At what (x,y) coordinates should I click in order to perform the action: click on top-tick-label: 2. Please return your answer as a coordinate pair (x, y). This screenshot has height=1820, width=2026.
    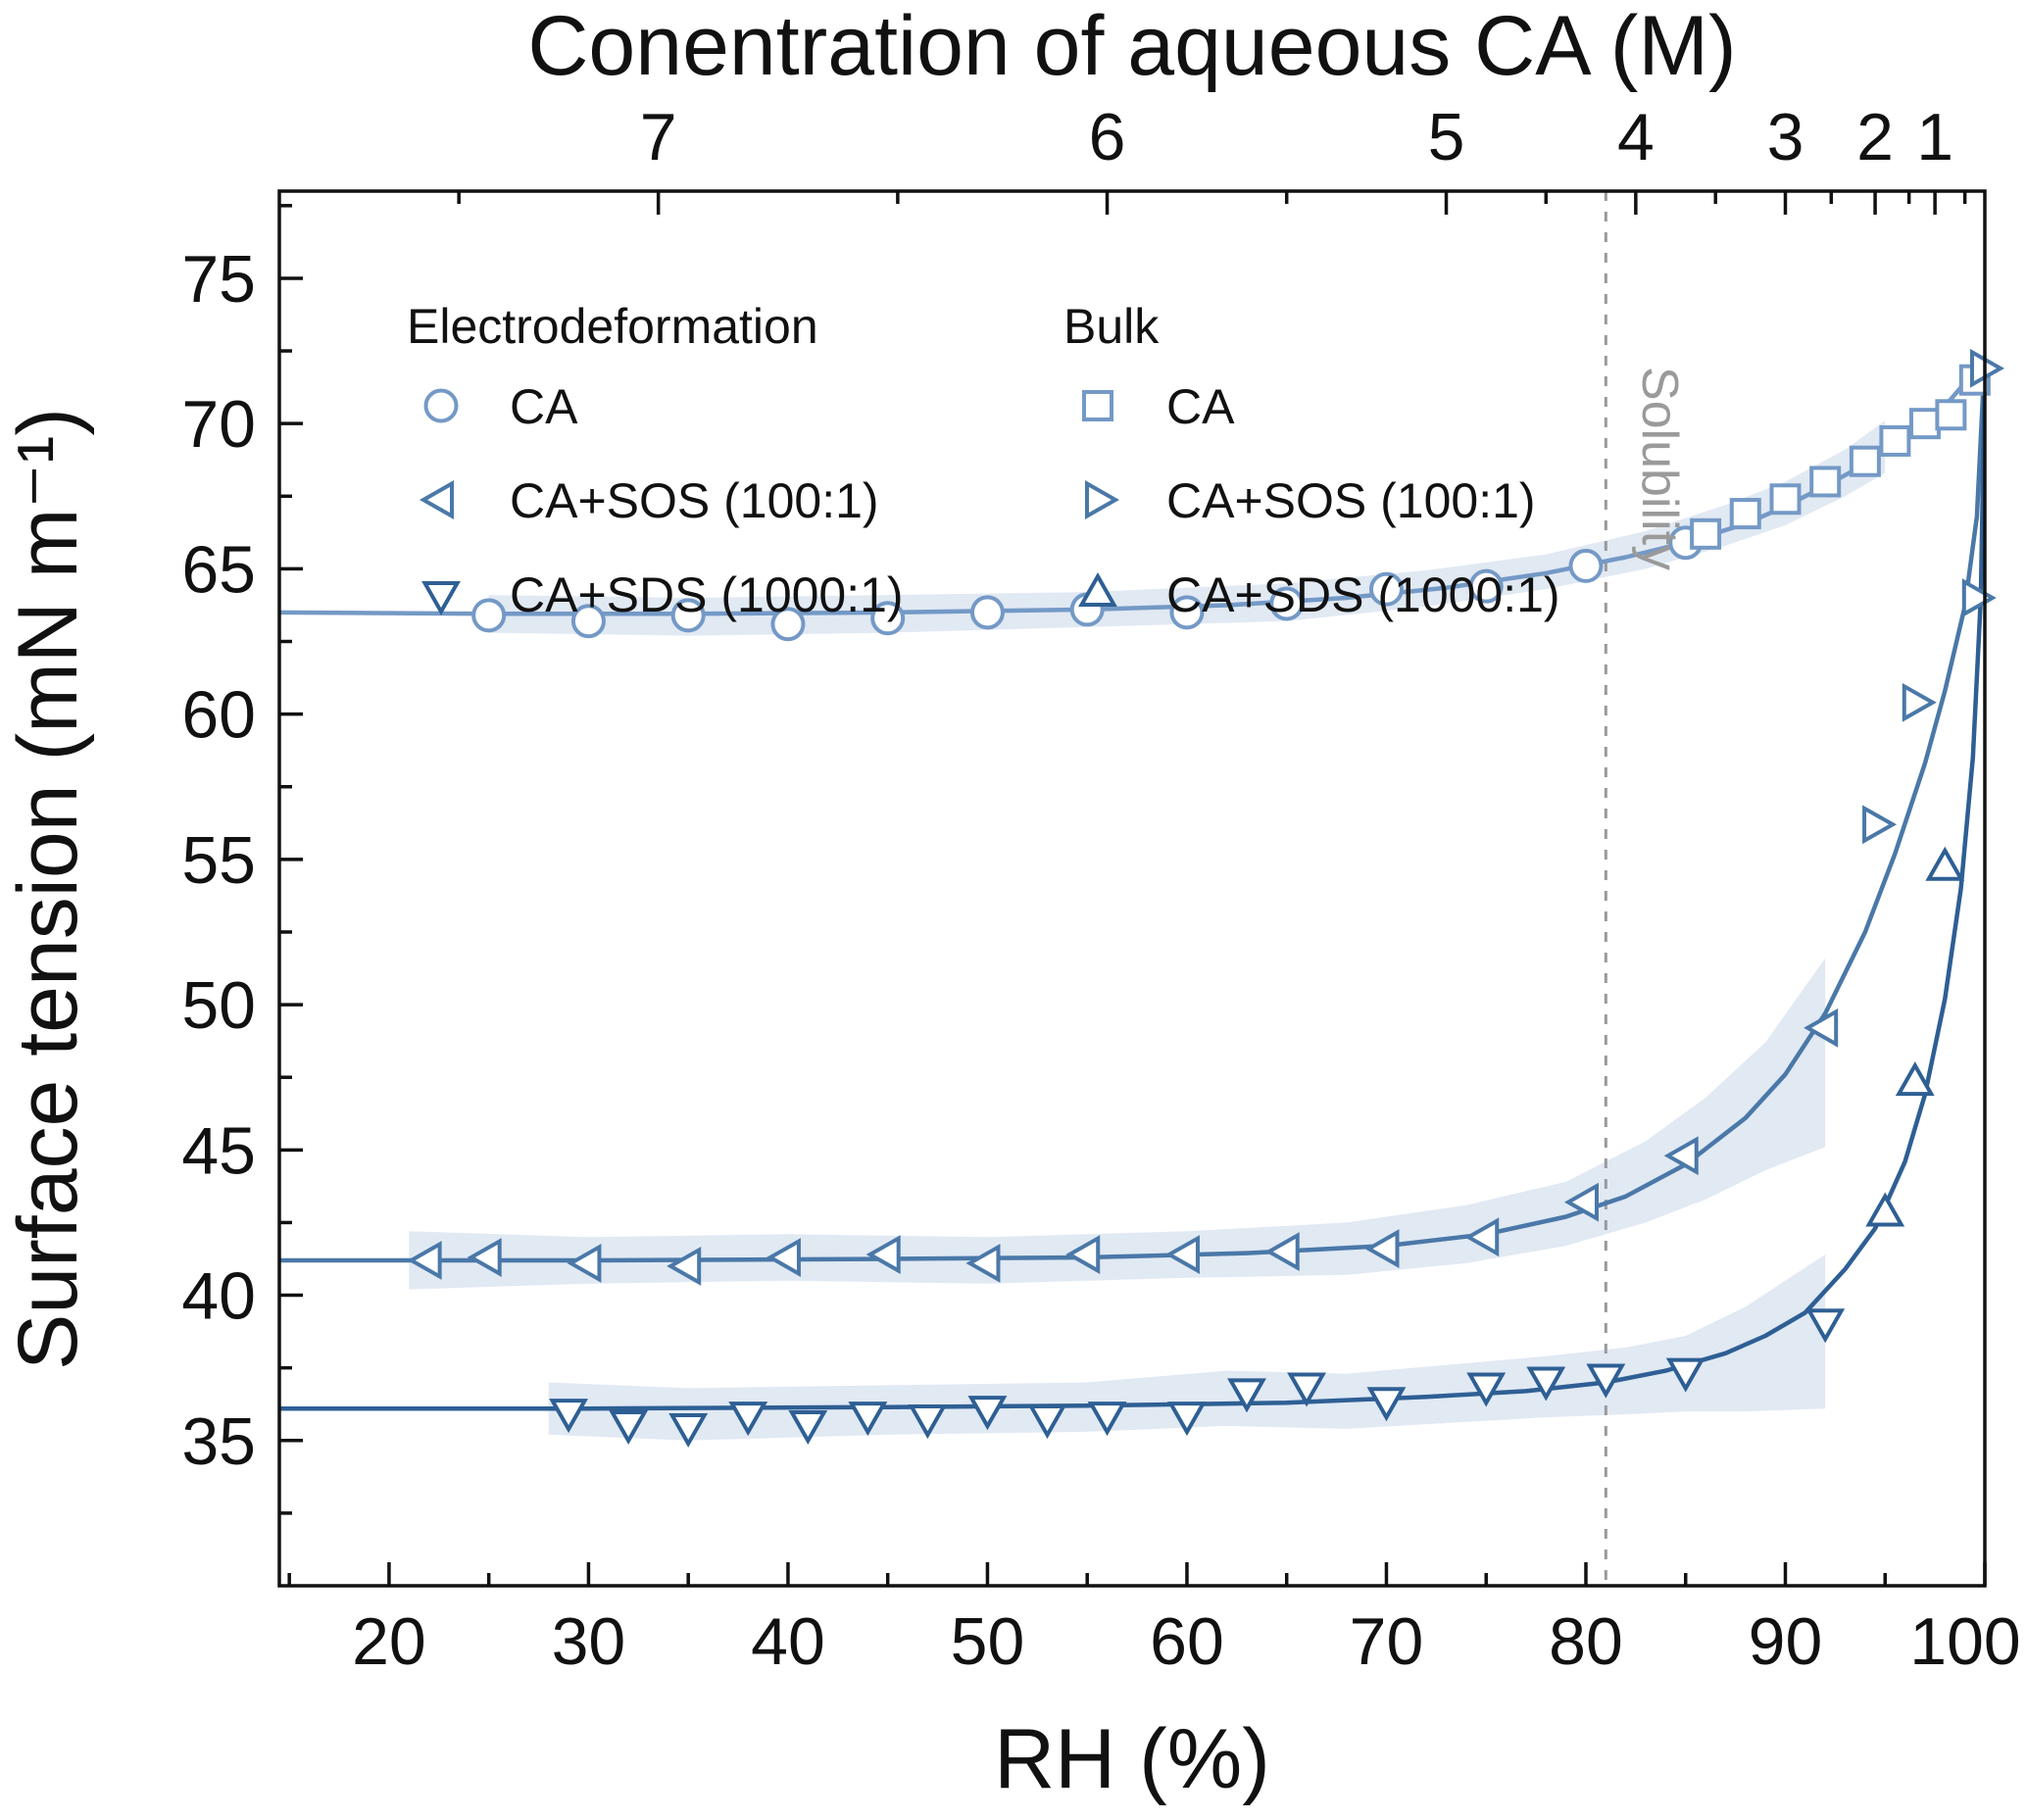
    Looking at the image, I should click on (1875, 137).